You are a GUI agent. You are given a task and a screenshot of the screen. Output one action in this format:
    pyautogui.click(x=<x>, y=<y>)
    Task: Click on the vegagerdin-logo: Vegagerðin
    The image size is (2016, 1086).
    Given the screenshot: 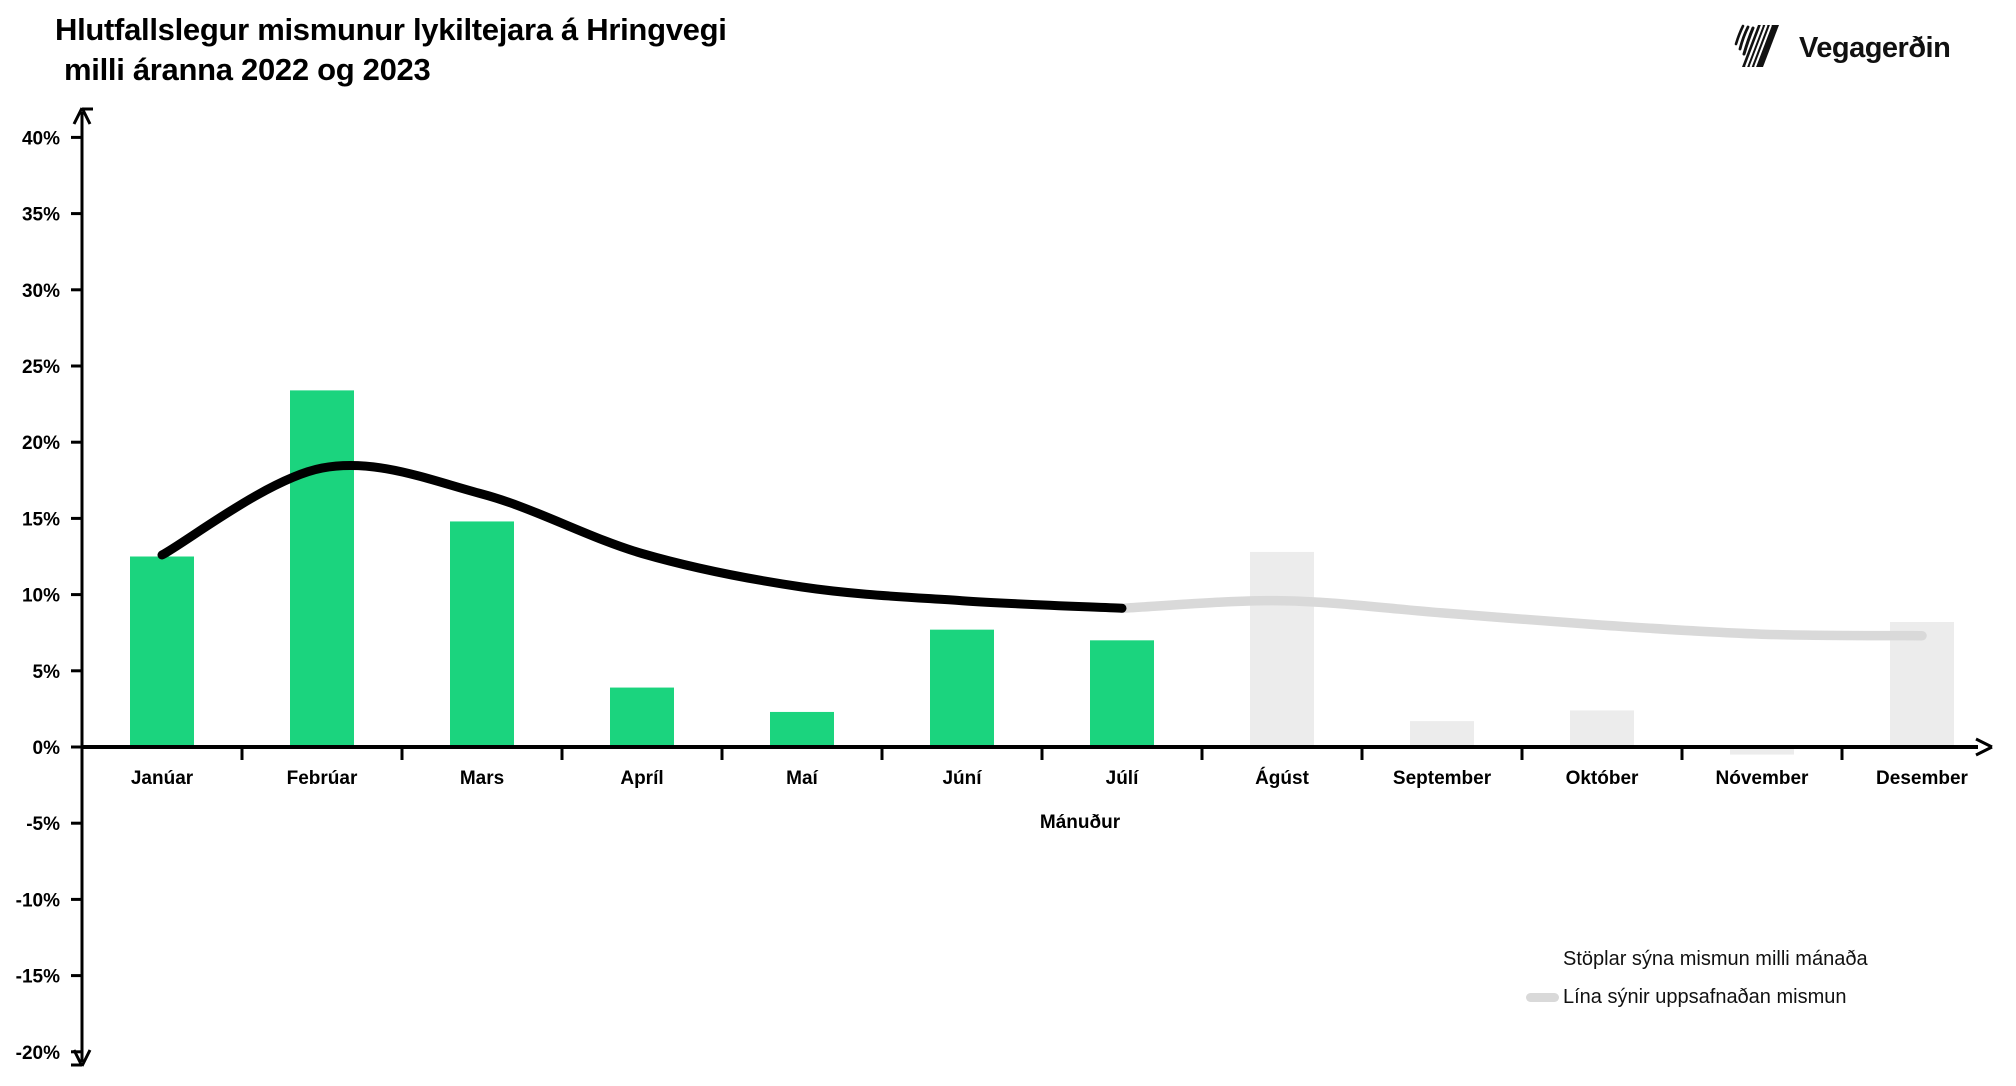 What is the action you would take?
    pyautogui.click(x=1835, y=48)
    